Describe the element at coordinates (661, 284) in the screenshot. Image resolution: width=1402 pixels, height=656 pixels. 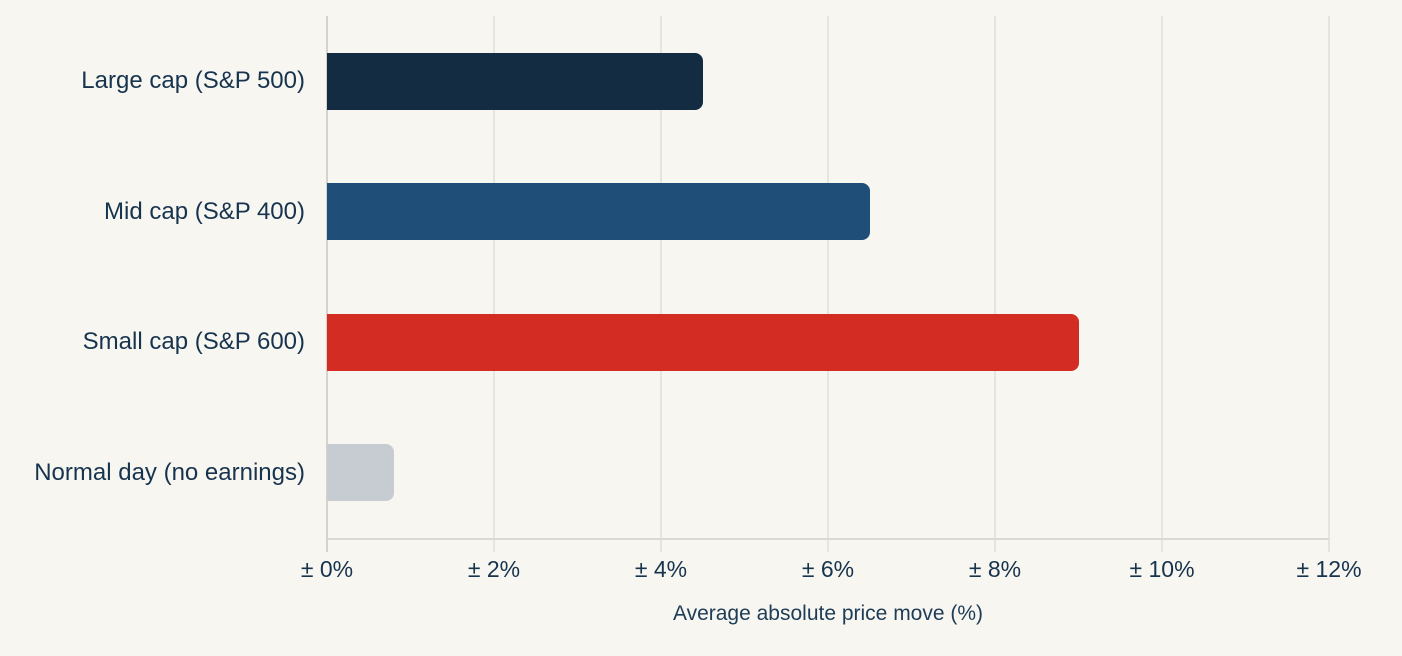
I see `gridline-4pct` at that location.